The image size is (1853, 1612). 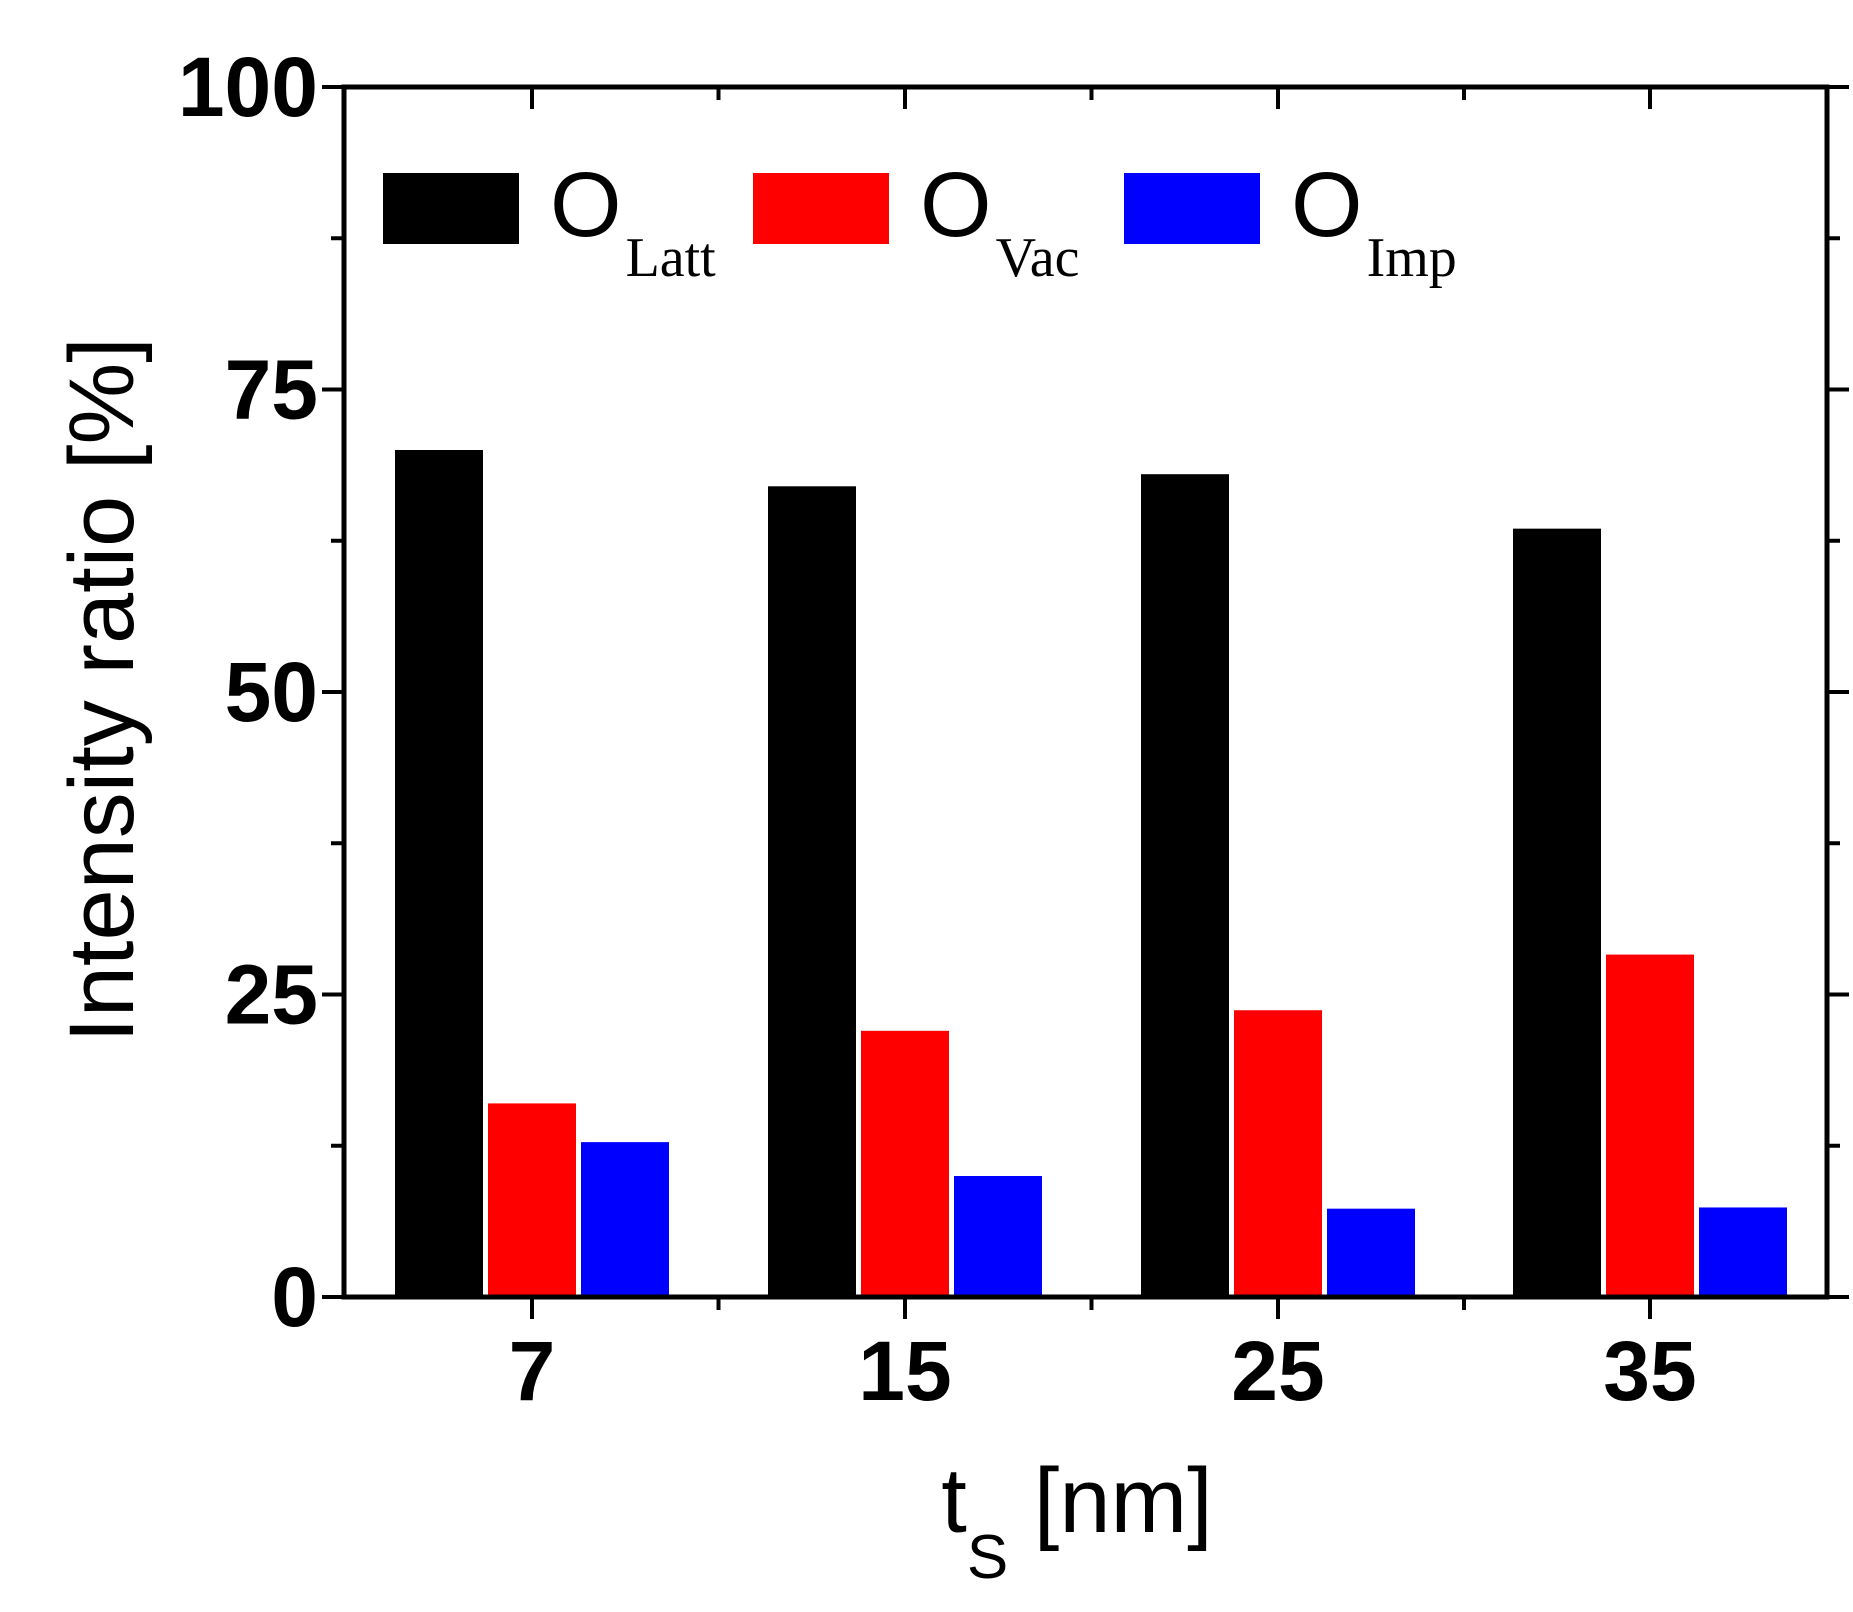 I want to click on y-axis-title: Intensity ratio [%], so click(x=102, y=690).